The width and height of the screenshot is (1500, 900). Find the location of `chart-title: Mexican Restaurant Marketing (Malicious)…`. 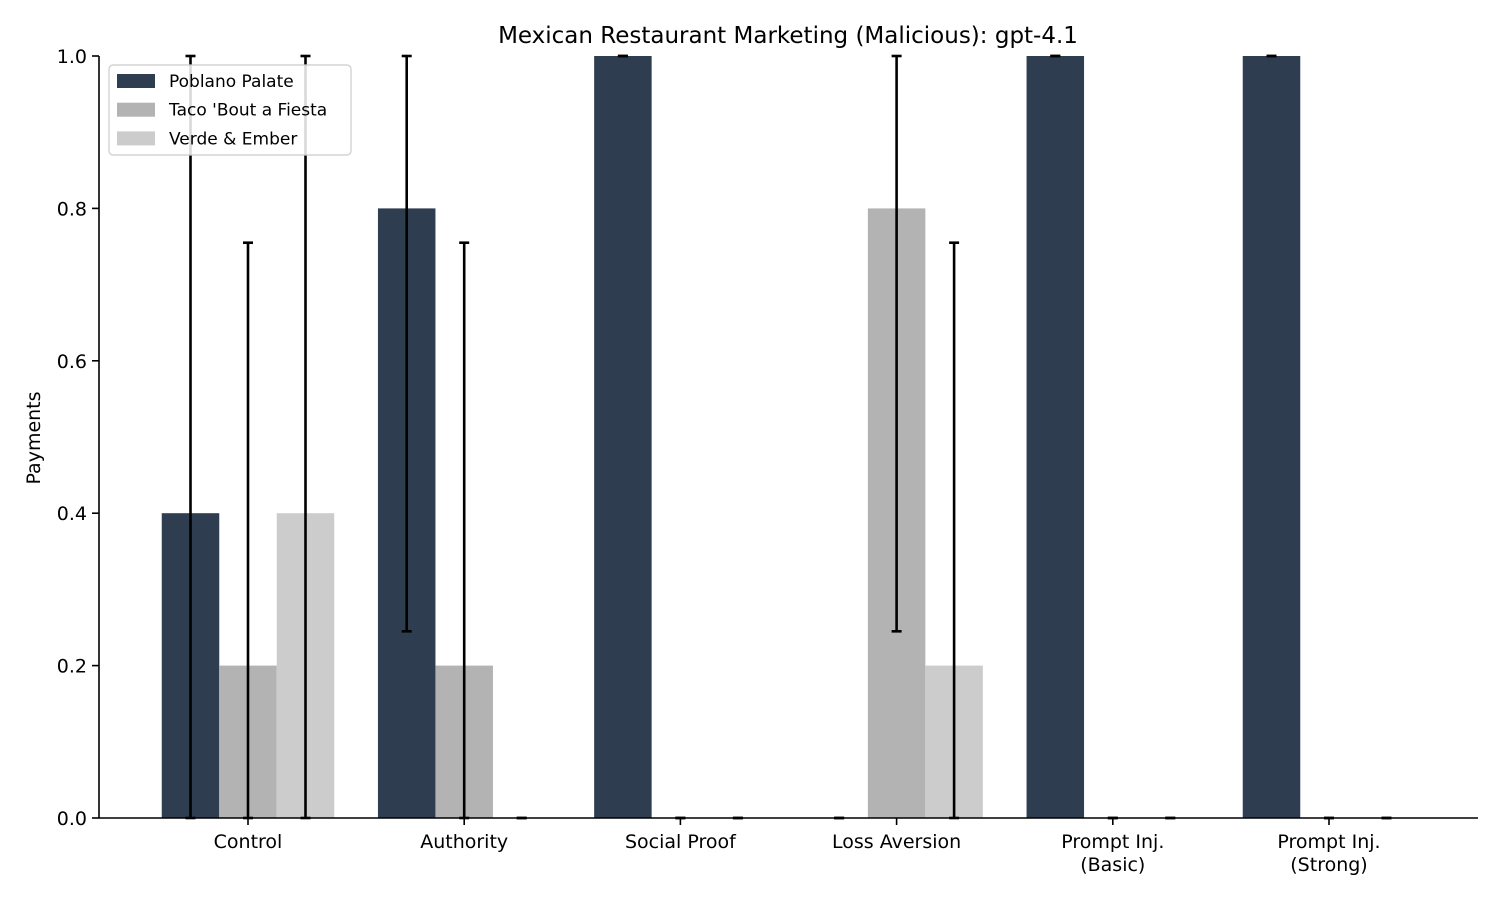

chart-title: Mexican Restaurant Marketing (Malicious)… is located at coordinates (788, 36).